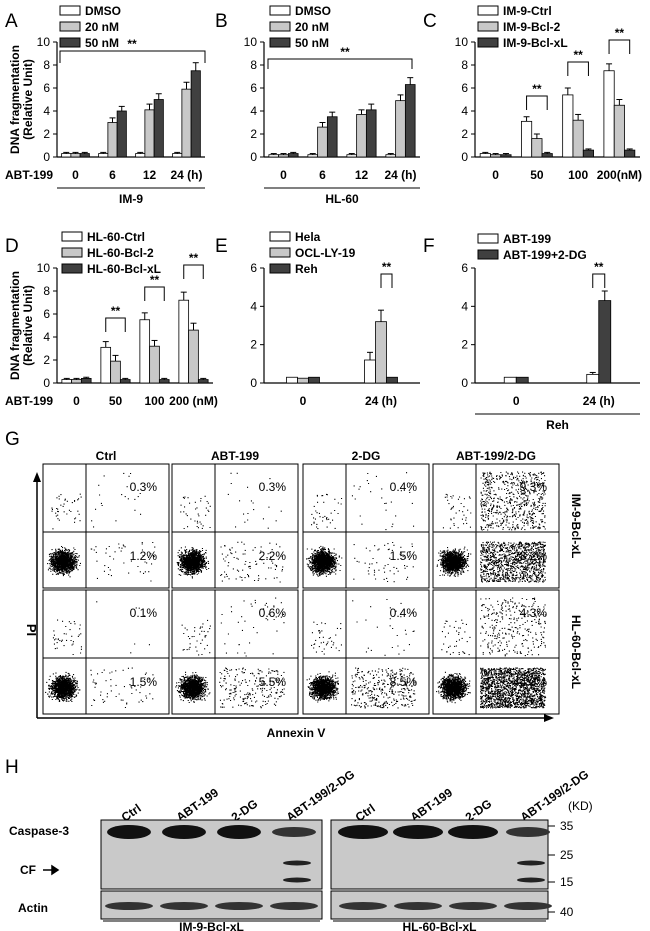 This screenshot has width=650, height=931. What do you see at coordinates (325, 253) in the screenshot?
I see `legend-label: OCL-LY-19` at bounding box center [325, 253].